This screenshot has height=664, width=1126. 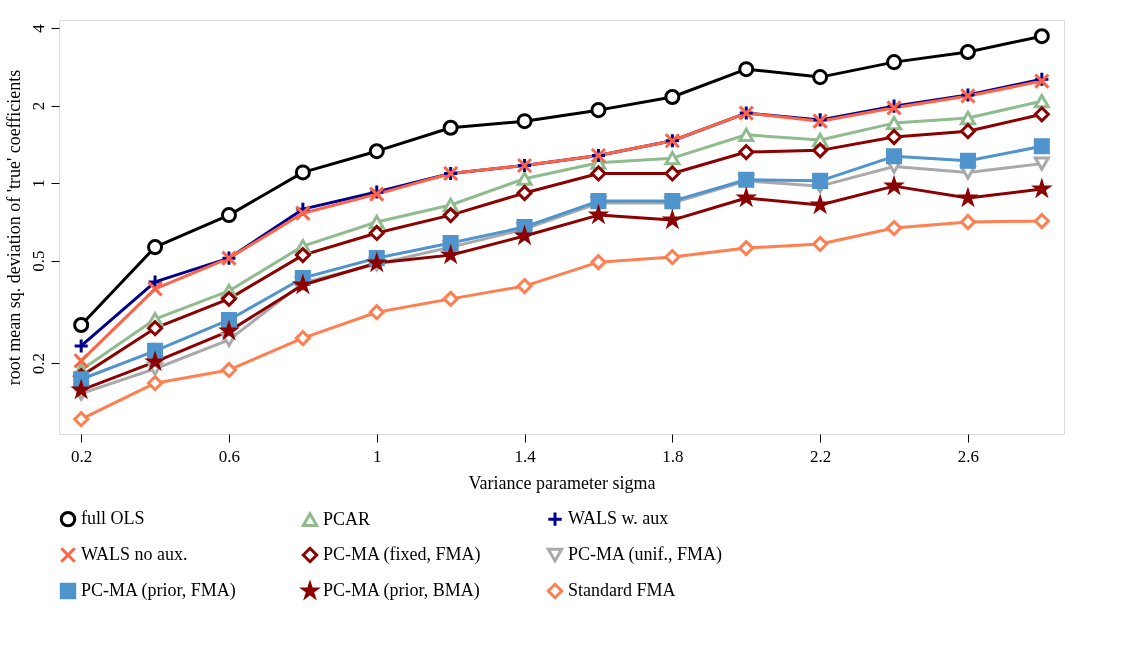 I want to click on x-tick-label: 1.4, so click(x=525, y=456).